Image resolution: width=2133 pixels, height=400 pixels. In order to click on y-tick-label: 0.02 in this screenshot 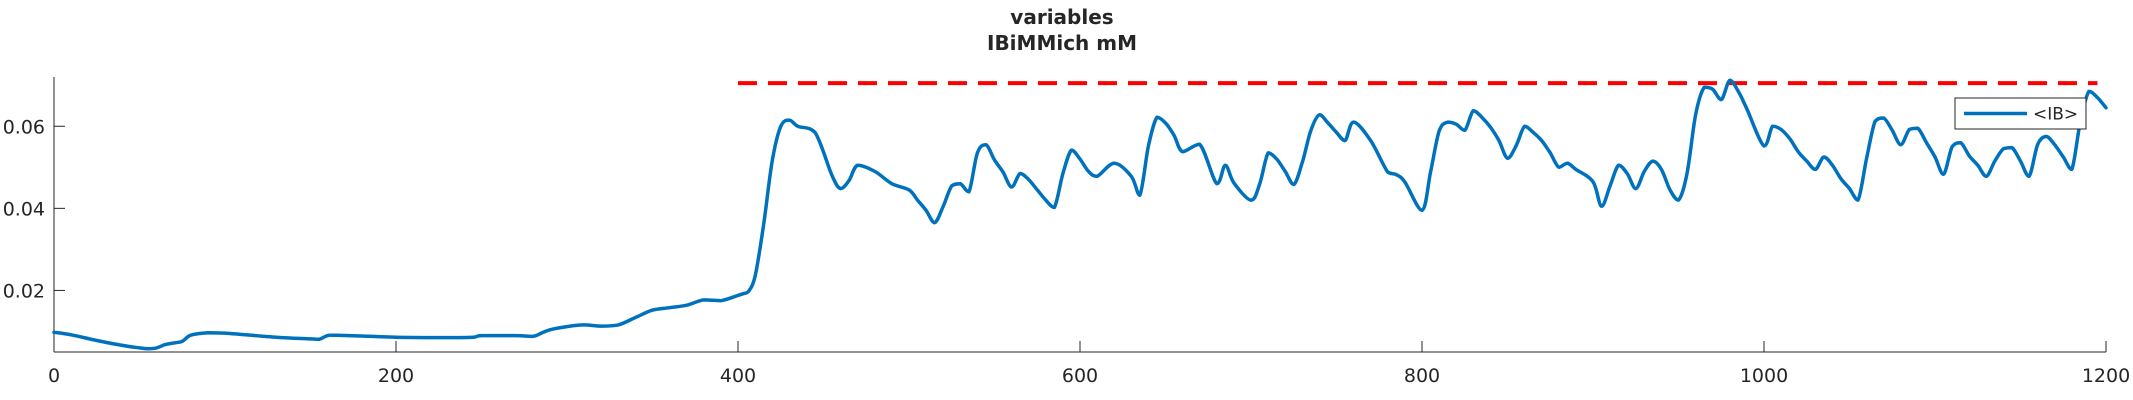, I will do `click(24, 291)`.